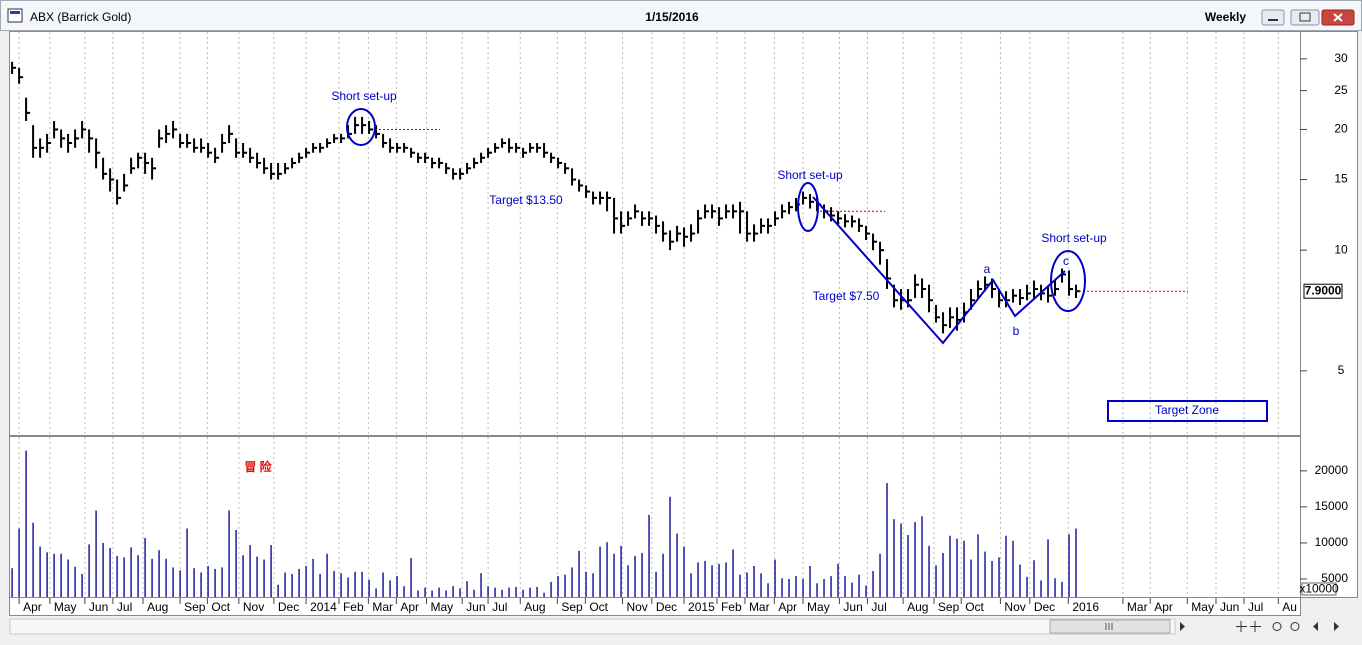 The width and height of the screenshot is (1362, 645). I want to click on restore-icon, so click(1305, 17).